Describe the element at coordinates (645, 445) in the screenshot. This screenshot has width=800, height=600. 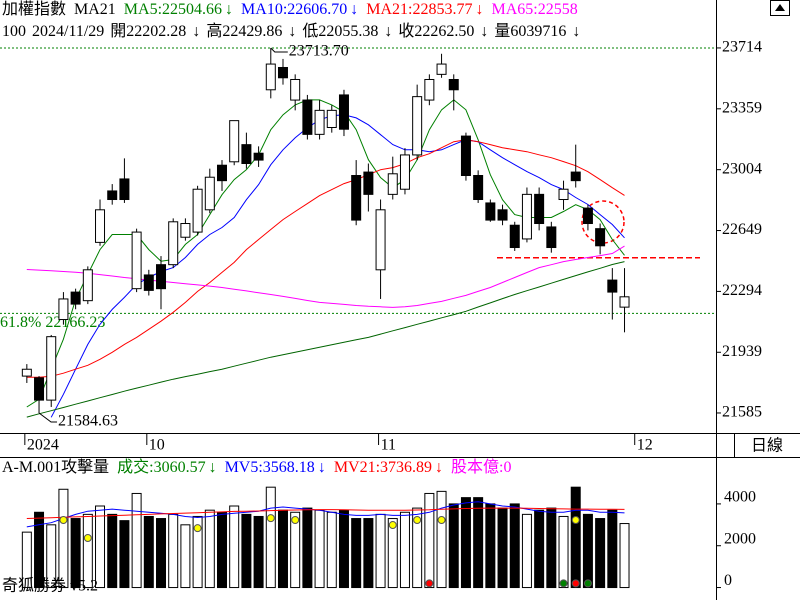
I see `x-tick-label: 12` at that location.